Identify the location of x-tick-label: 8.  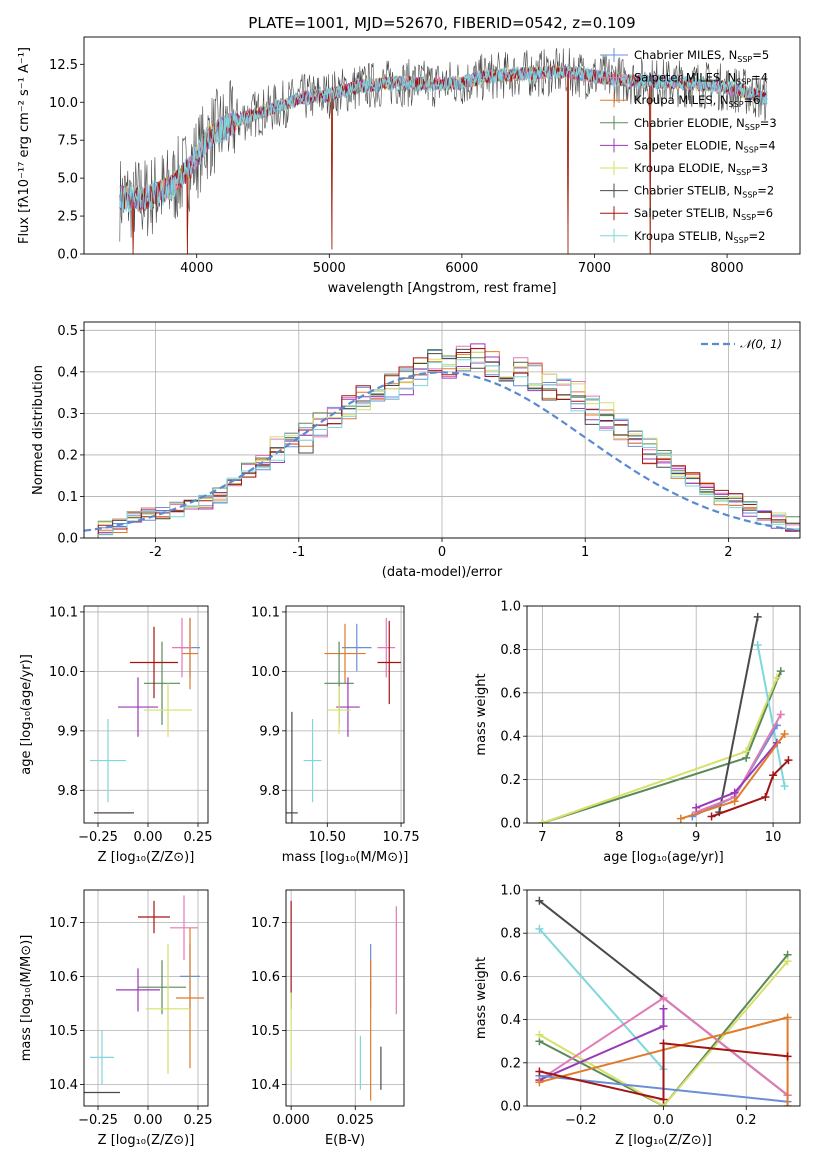
(619, 837).